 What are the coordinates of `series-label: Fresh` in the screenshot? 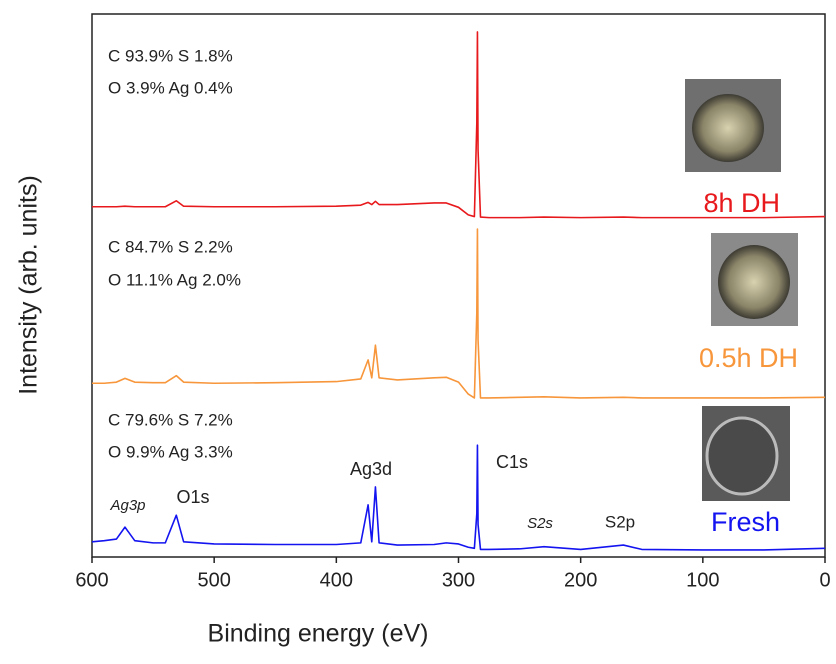 It's located at (745, 522).